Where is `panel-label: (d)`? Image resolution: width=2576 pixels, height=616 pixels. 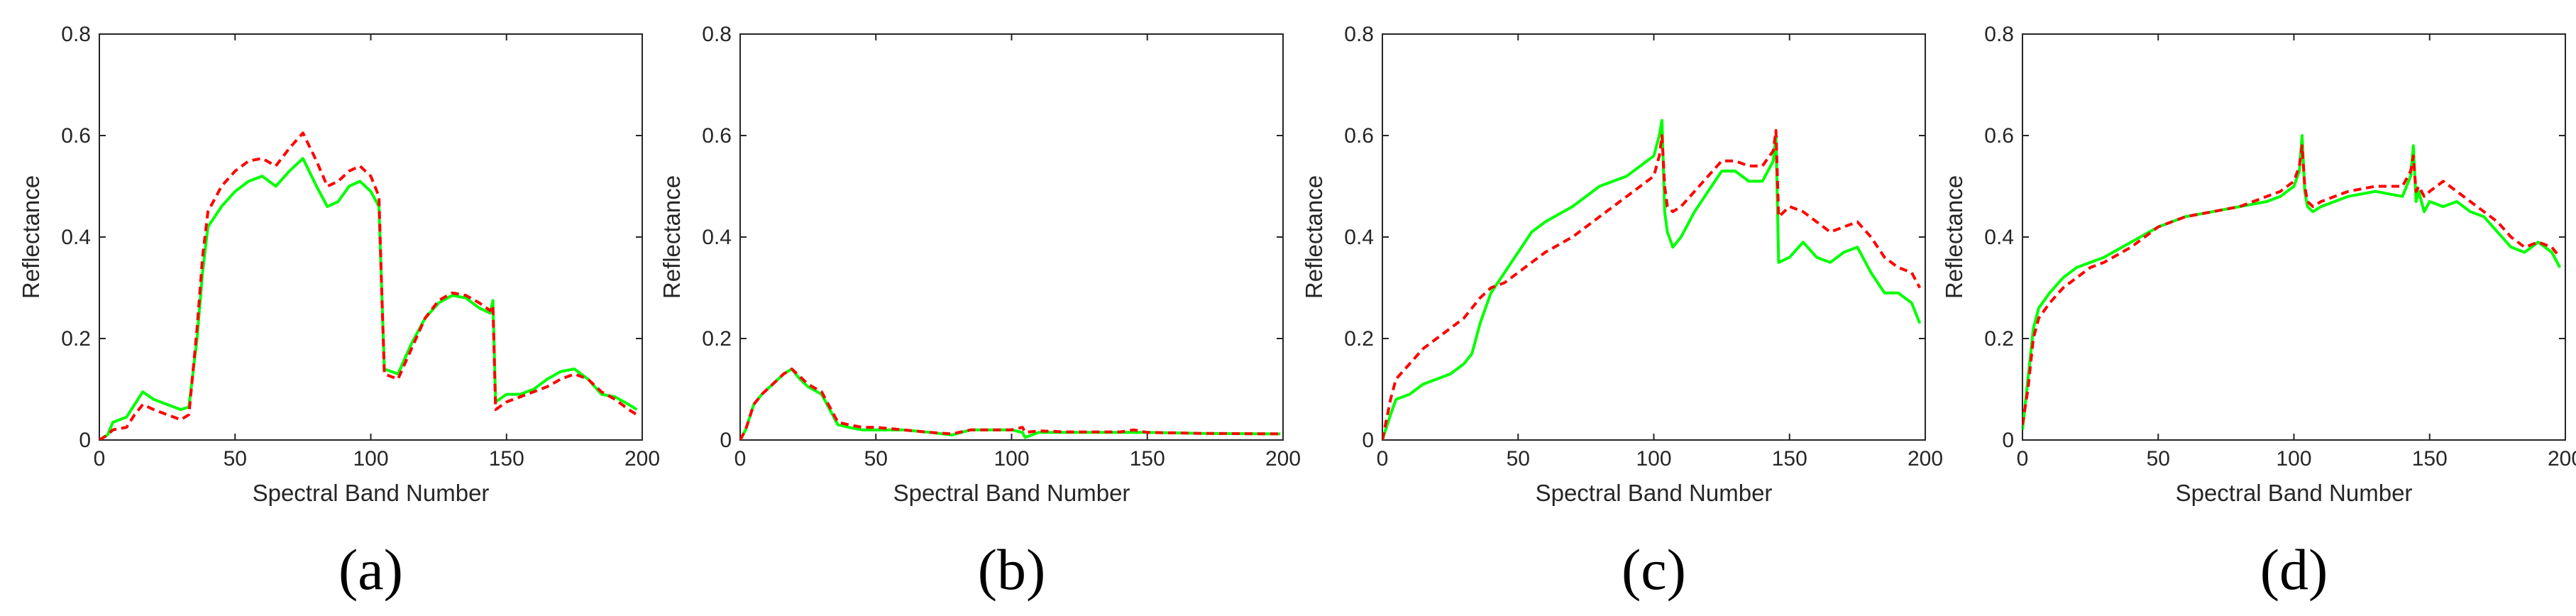
panel-label: (d) is located at coordinates (2294, 569).